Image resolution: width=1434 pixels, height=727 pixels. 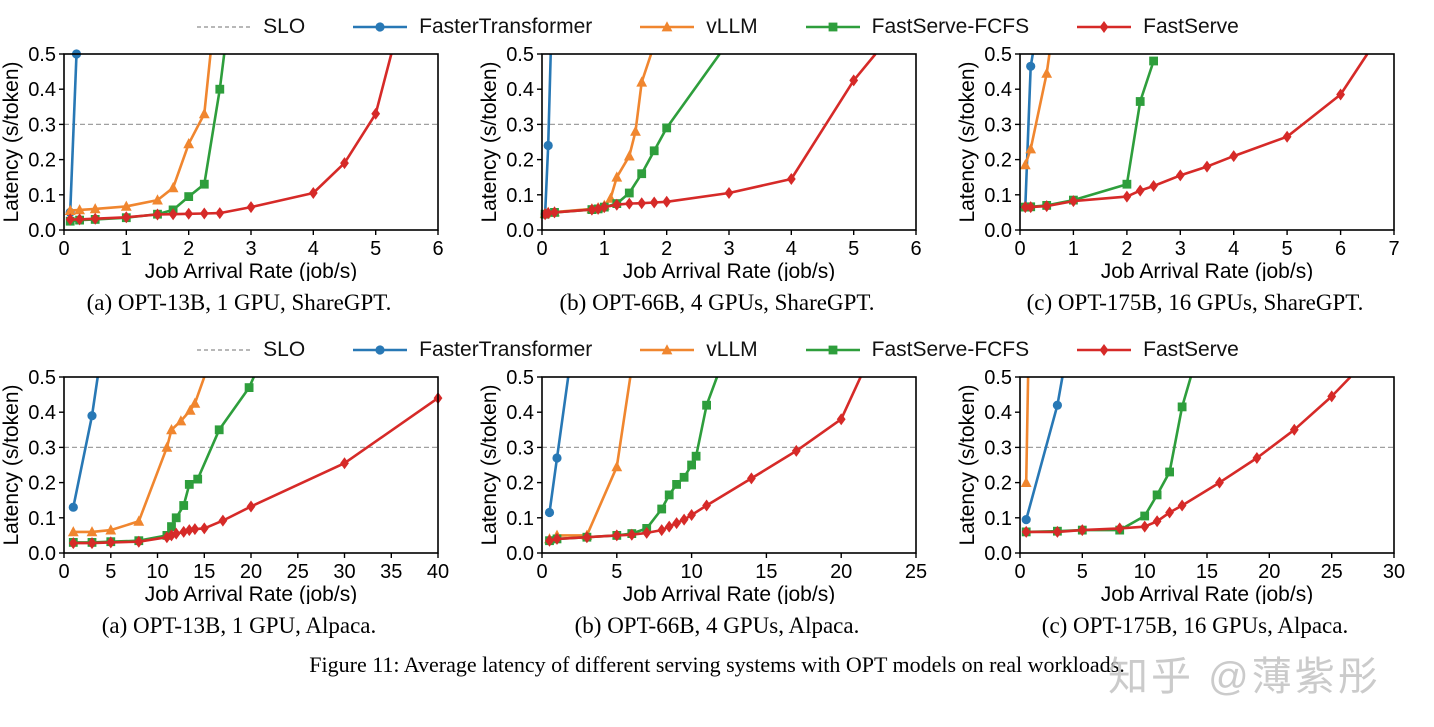 I want to click on series-line-fastertransformer, so click(x=85, y=442).